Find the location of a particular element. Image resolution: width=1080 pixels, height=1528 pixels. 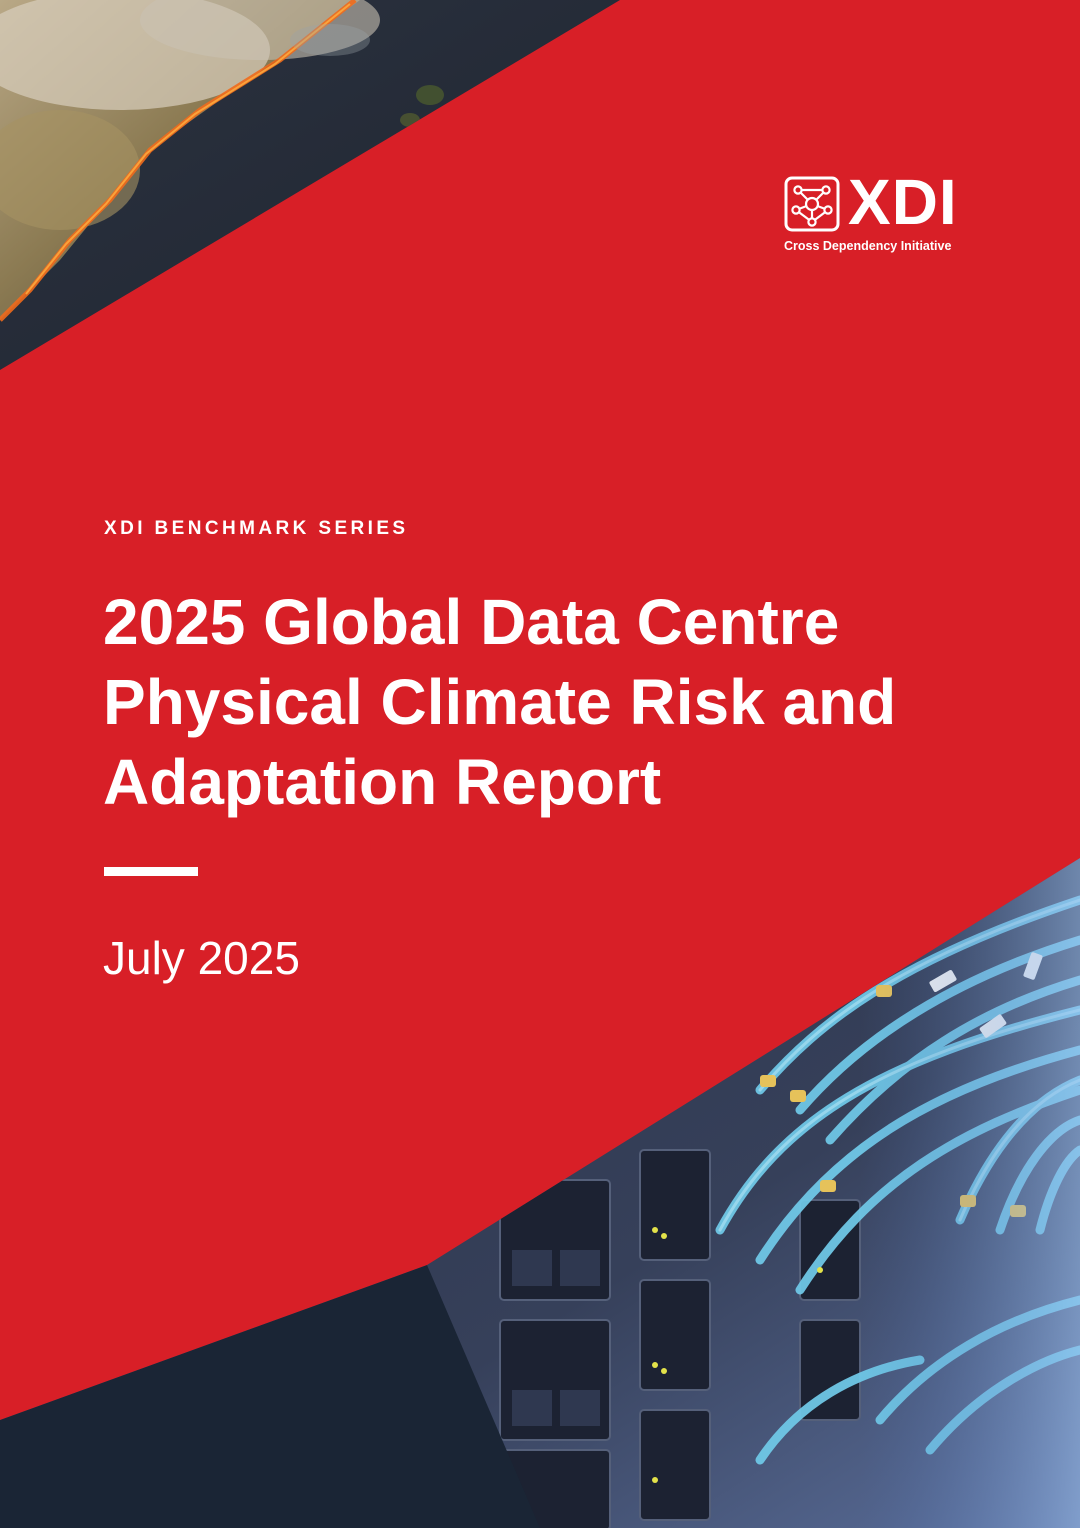

network-node-icon is located at coordinates (812, 204).